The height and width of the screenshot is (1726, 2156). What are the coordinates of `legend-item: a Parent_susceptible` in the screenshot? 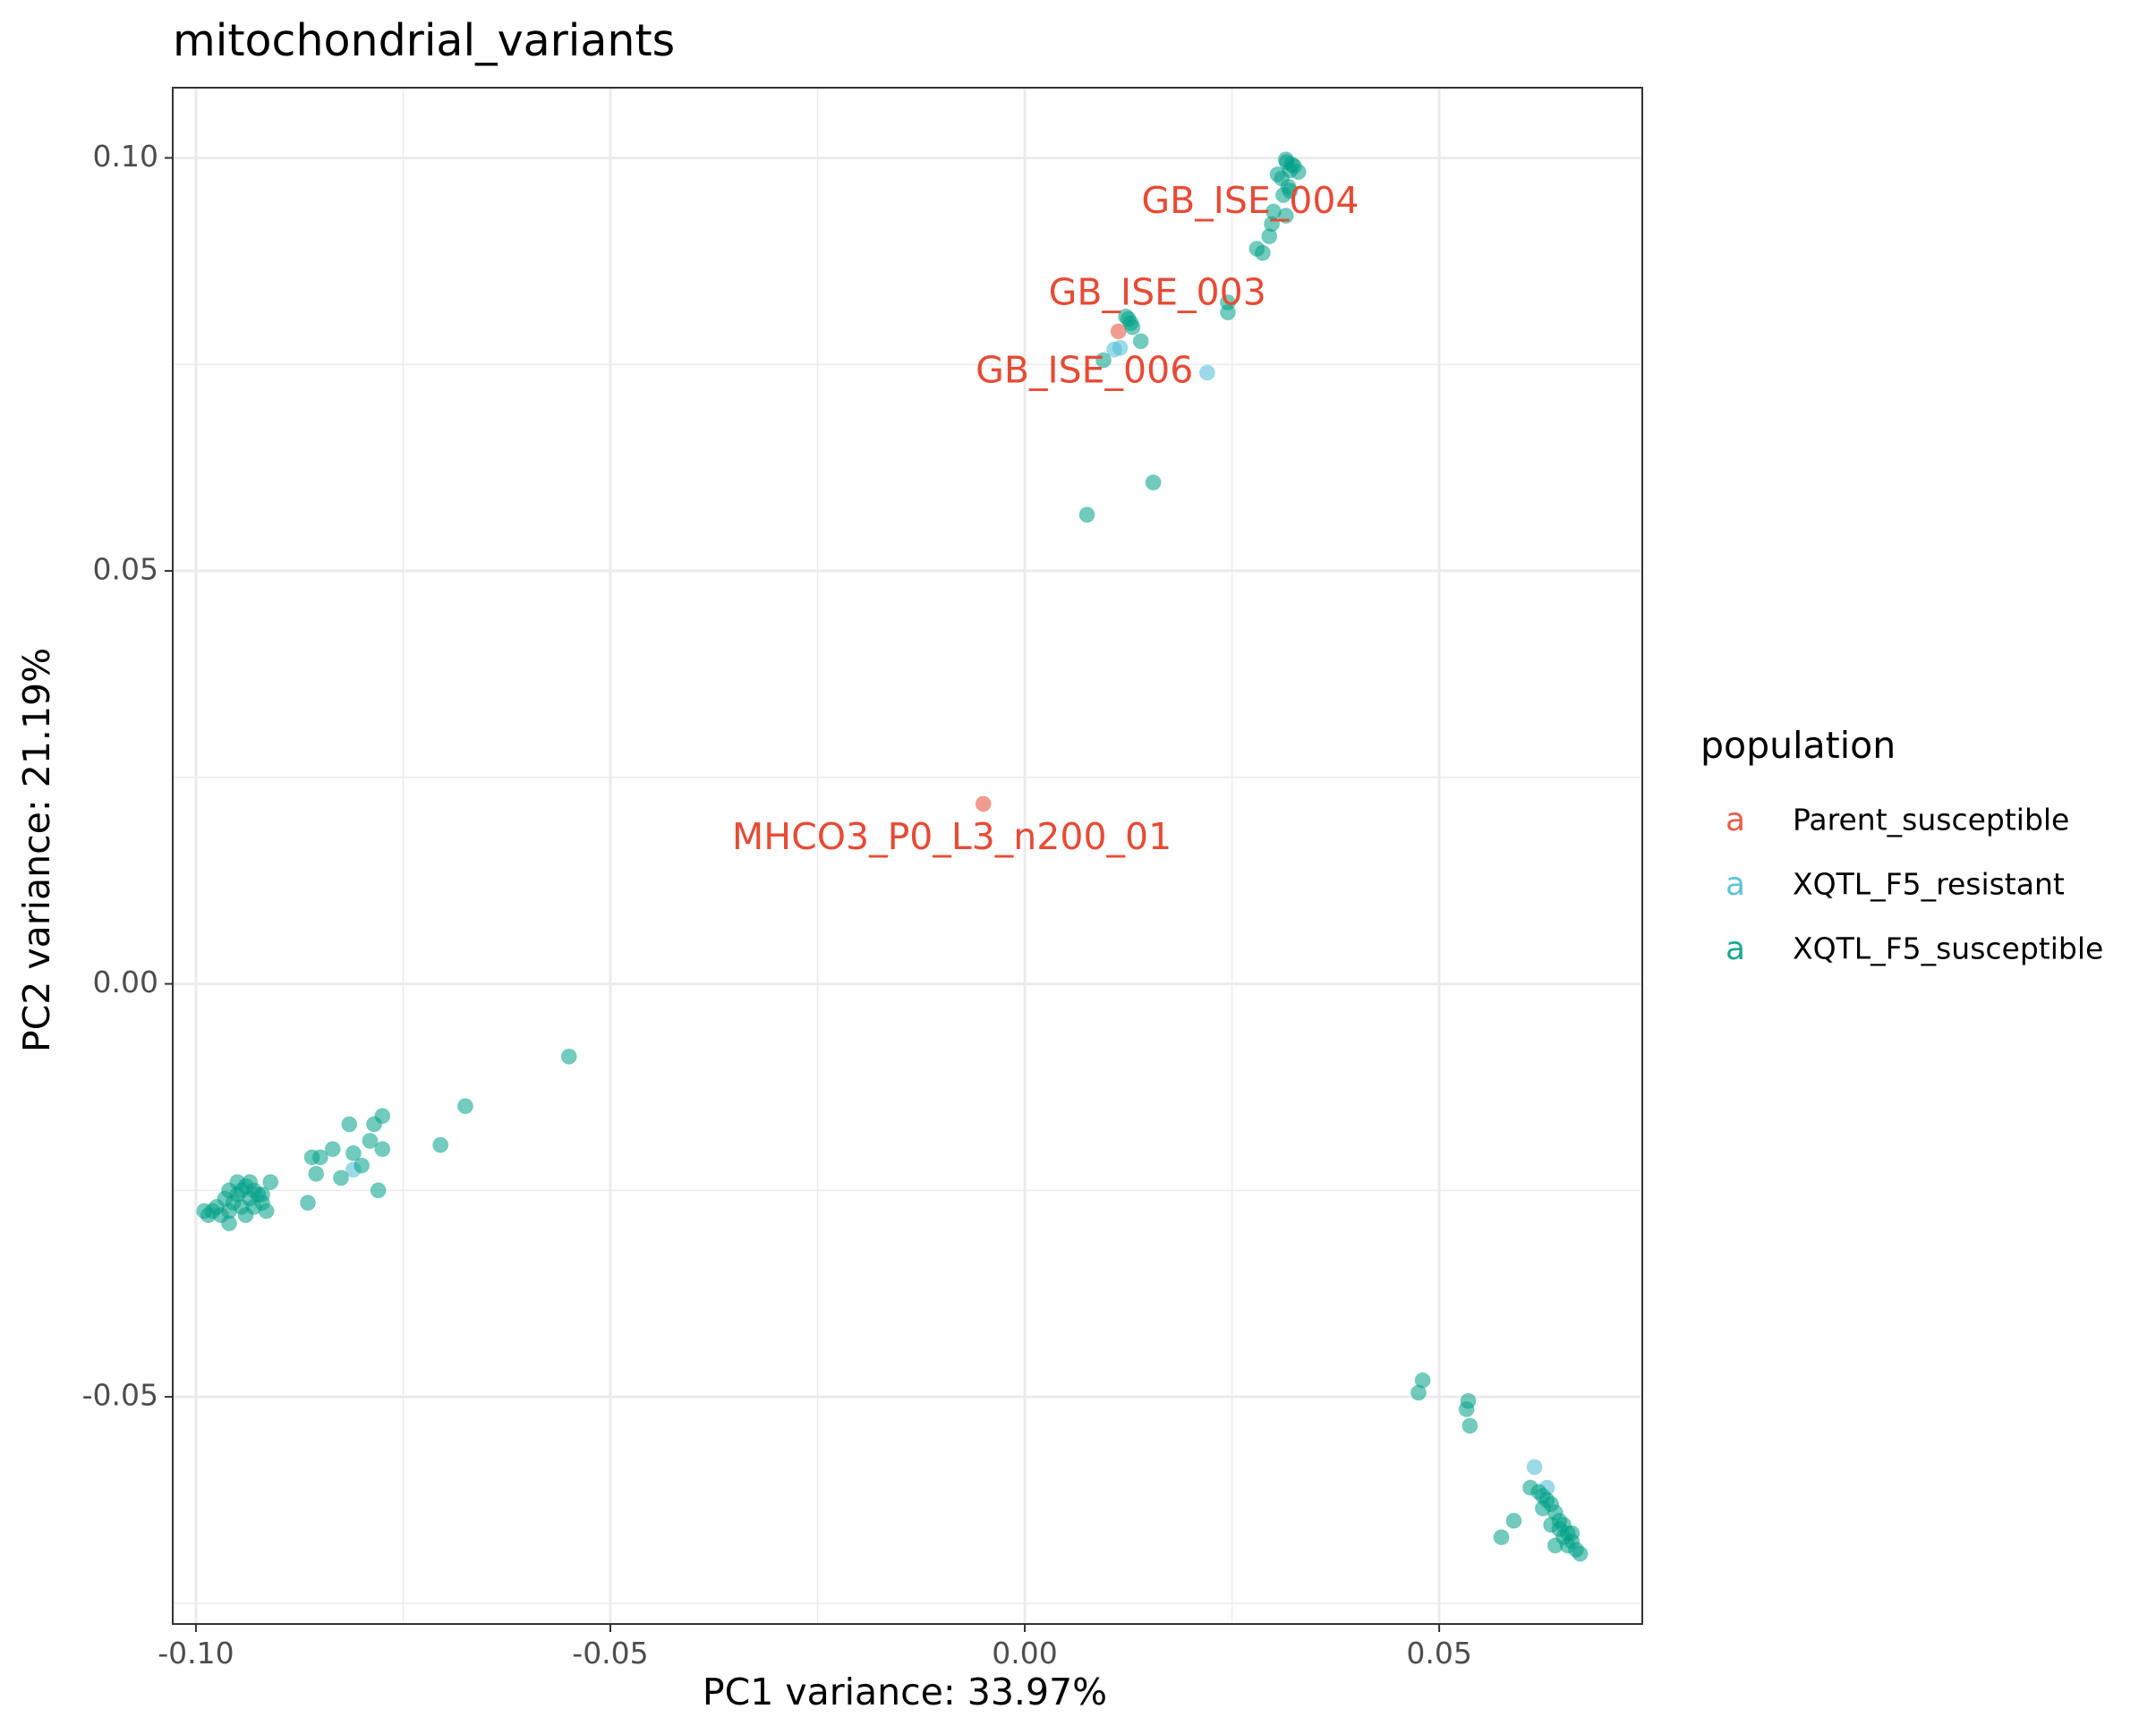 It's located at (1897, 820).